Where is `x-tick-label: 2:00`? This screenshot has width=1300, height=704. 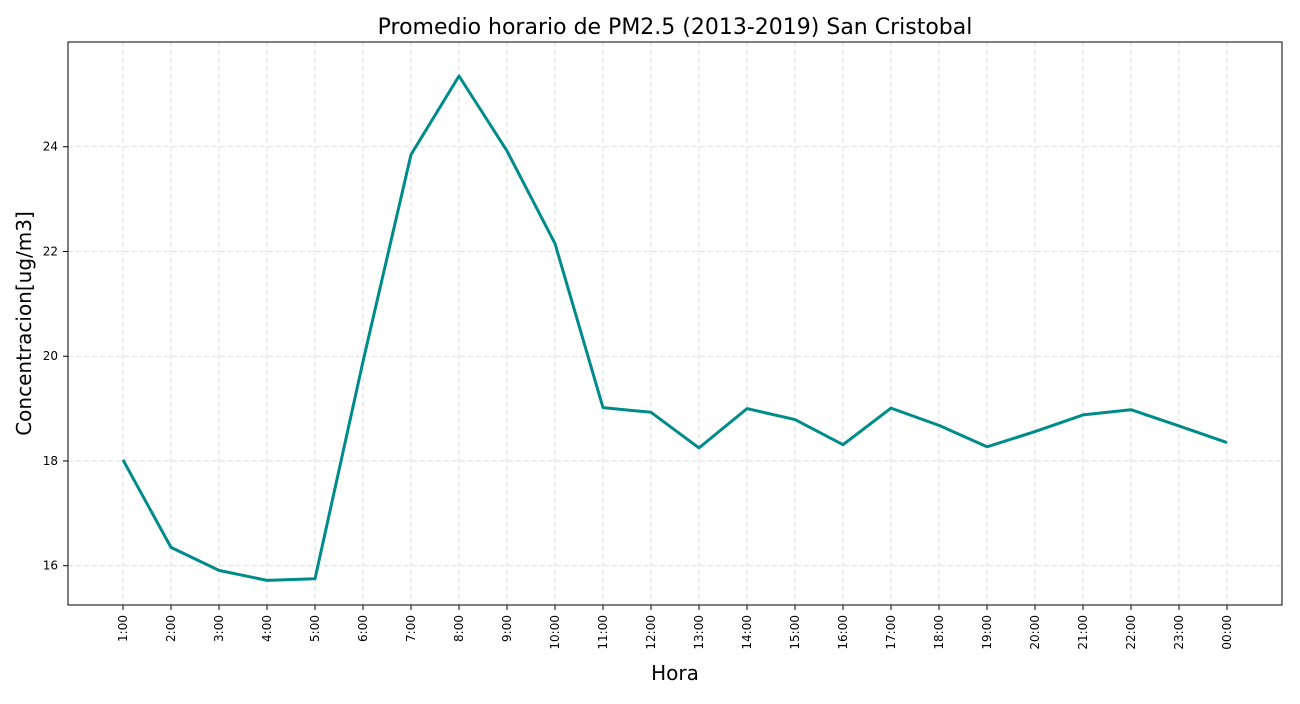 x-tick-label: 2:00 is located at coordinates (171, 628).